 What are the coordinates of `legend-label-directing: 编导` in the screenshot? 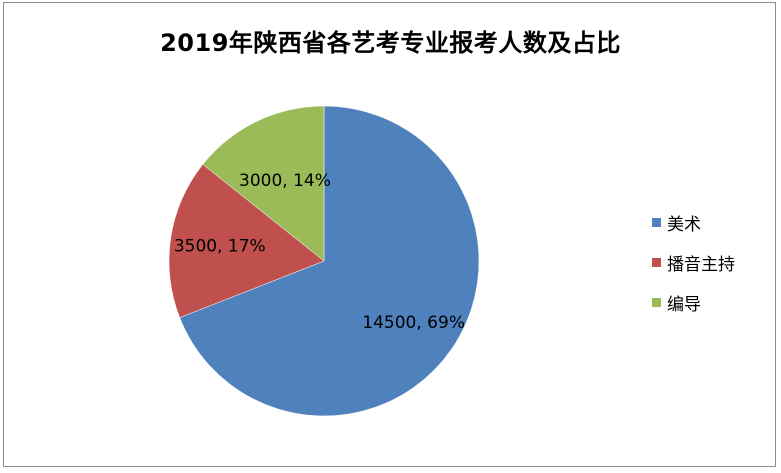 It's located at (684, 304).